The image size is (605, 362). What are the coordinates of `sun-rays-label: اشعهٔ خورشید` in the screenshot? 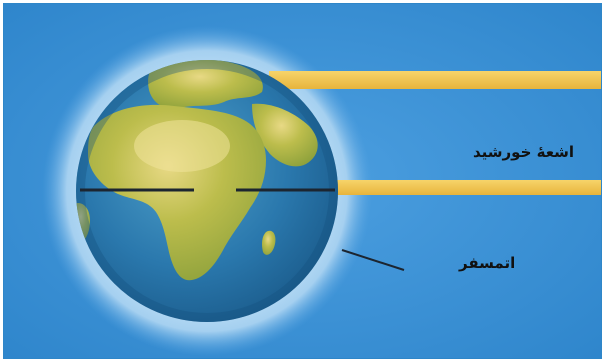 It's located at (523, 152).